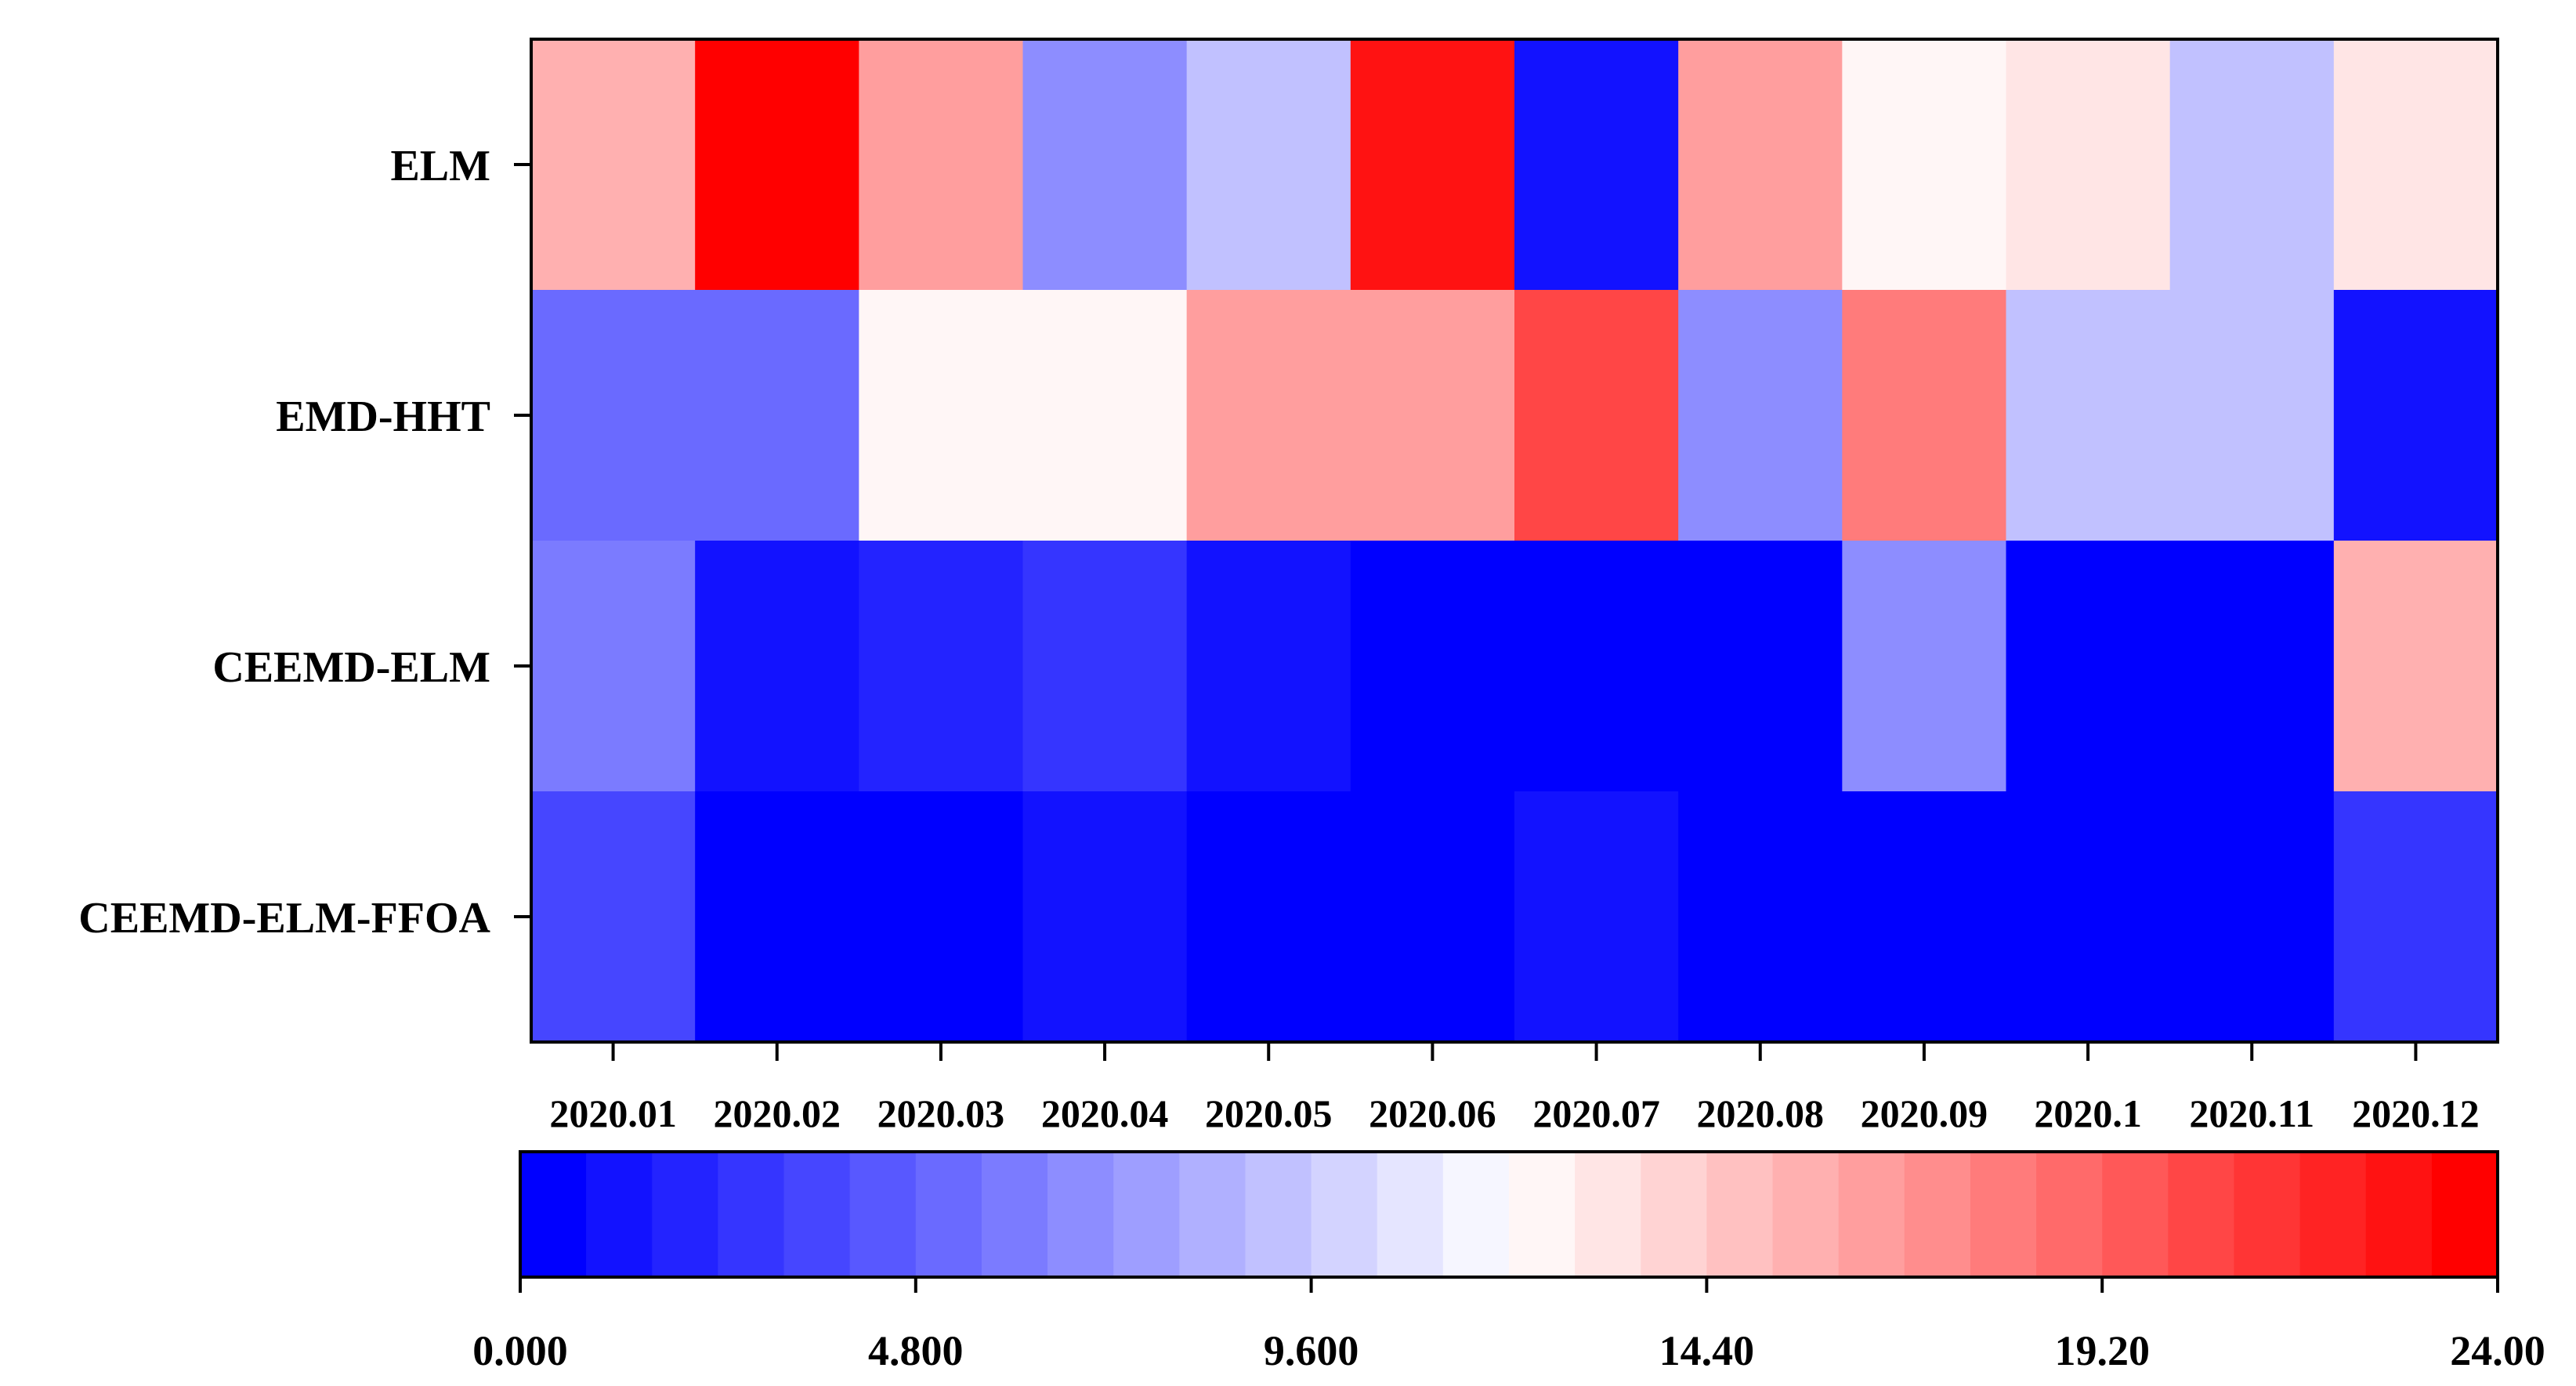 This screenshot has height=1386, width=2576. Describe the element at coordinates (613, 1113) in the screenshot. I see `x-tick-label: 2020.01` at that location.